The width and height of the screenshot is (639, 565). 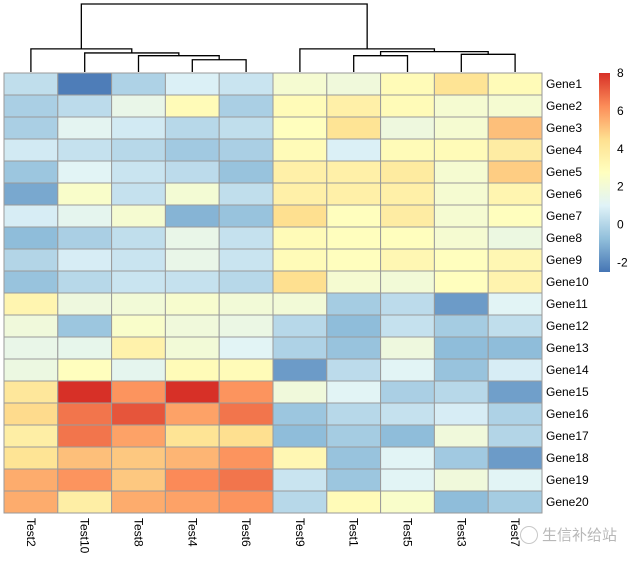 I want to click on column-dendrogram, so click(x=273, y=37).